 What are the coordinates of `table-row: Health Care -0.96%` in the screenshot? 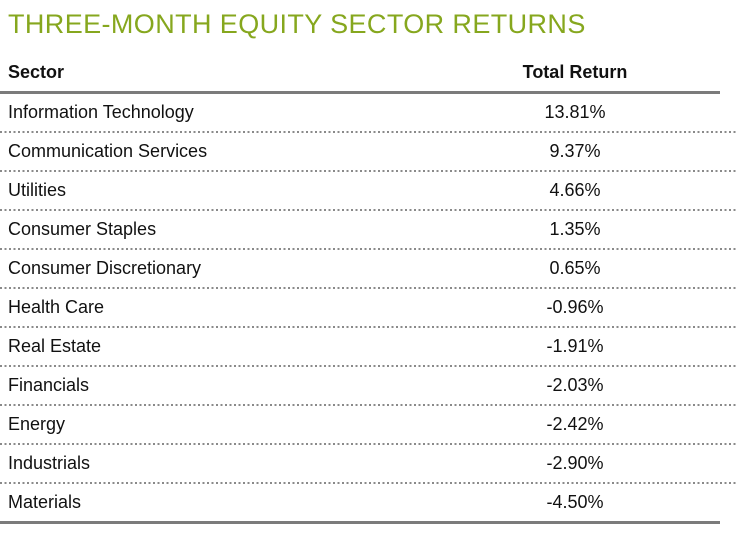 It's located at (371, 307).